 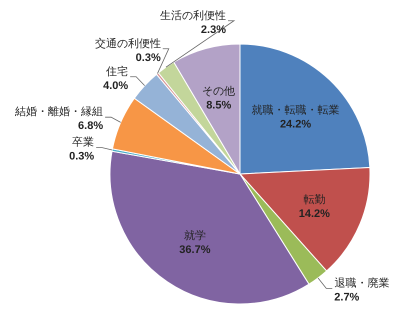 What do you see at coordinates (219, 105) in the screenshot?
I see `data-label: 8.5%` at bounding box center [219, 105].